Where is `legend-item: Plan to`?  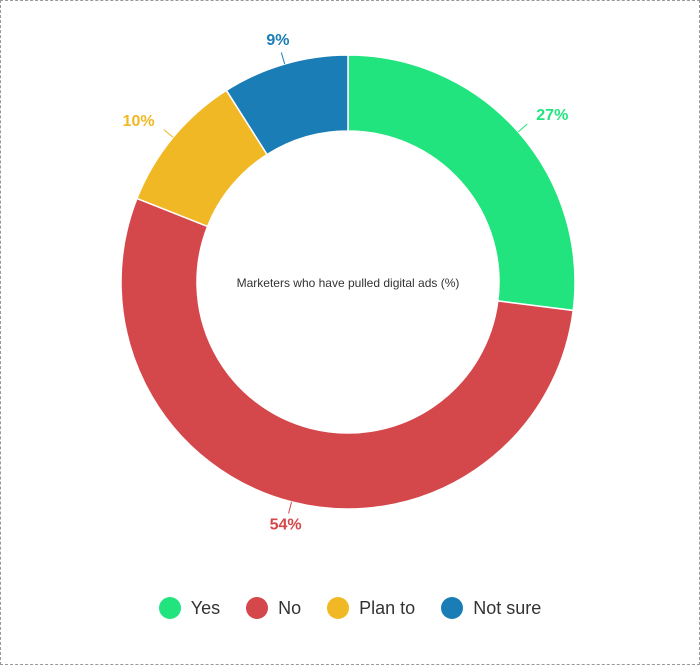 legend-item: Plan to is located at coordinates (371, 608).